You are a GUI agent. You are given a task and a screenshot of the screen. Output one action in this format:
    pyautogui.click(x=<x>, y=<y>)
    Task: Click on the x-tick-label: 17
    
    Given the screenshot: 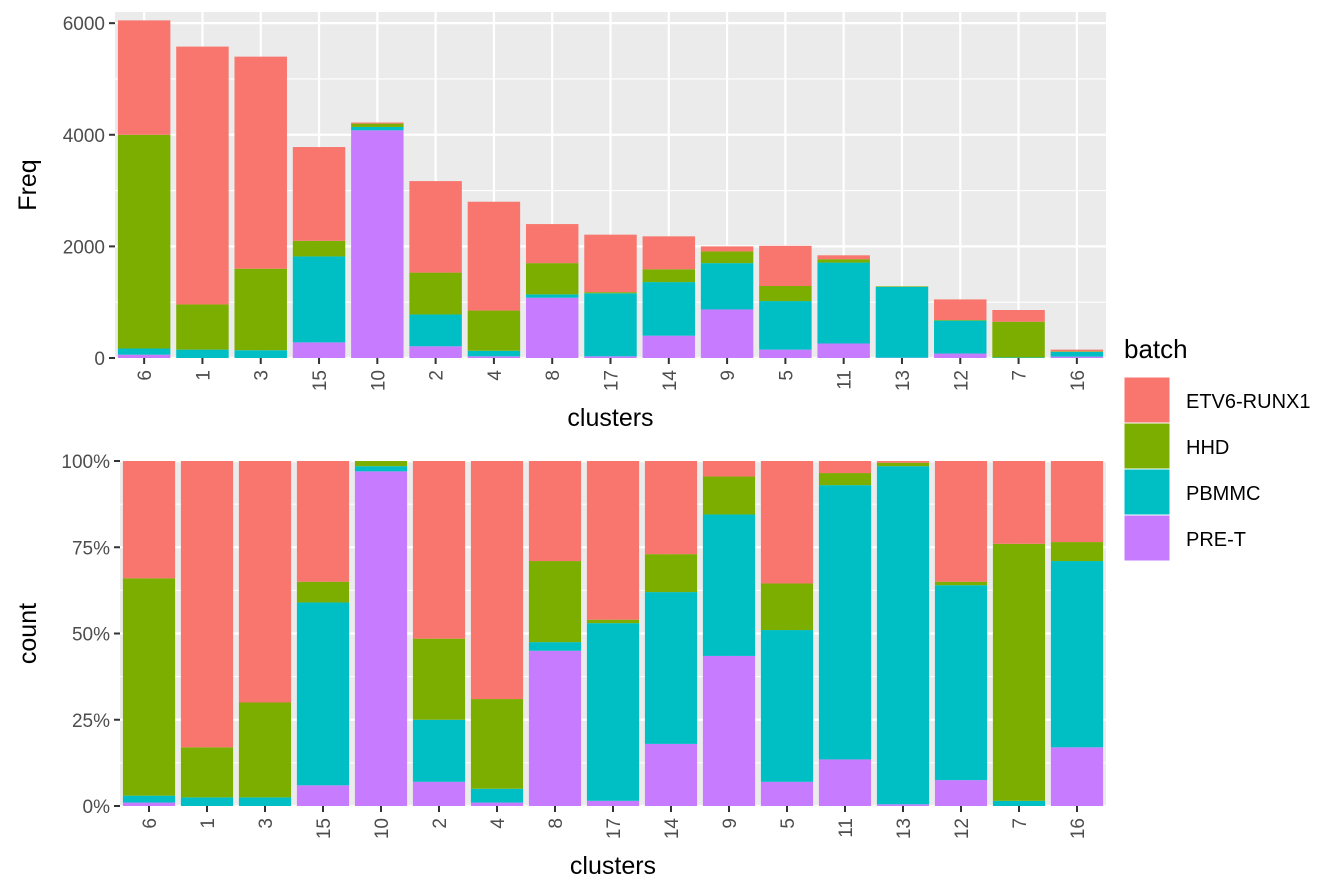 What is the action you would take?
    pyautogui.click(x=612, y=380)
    